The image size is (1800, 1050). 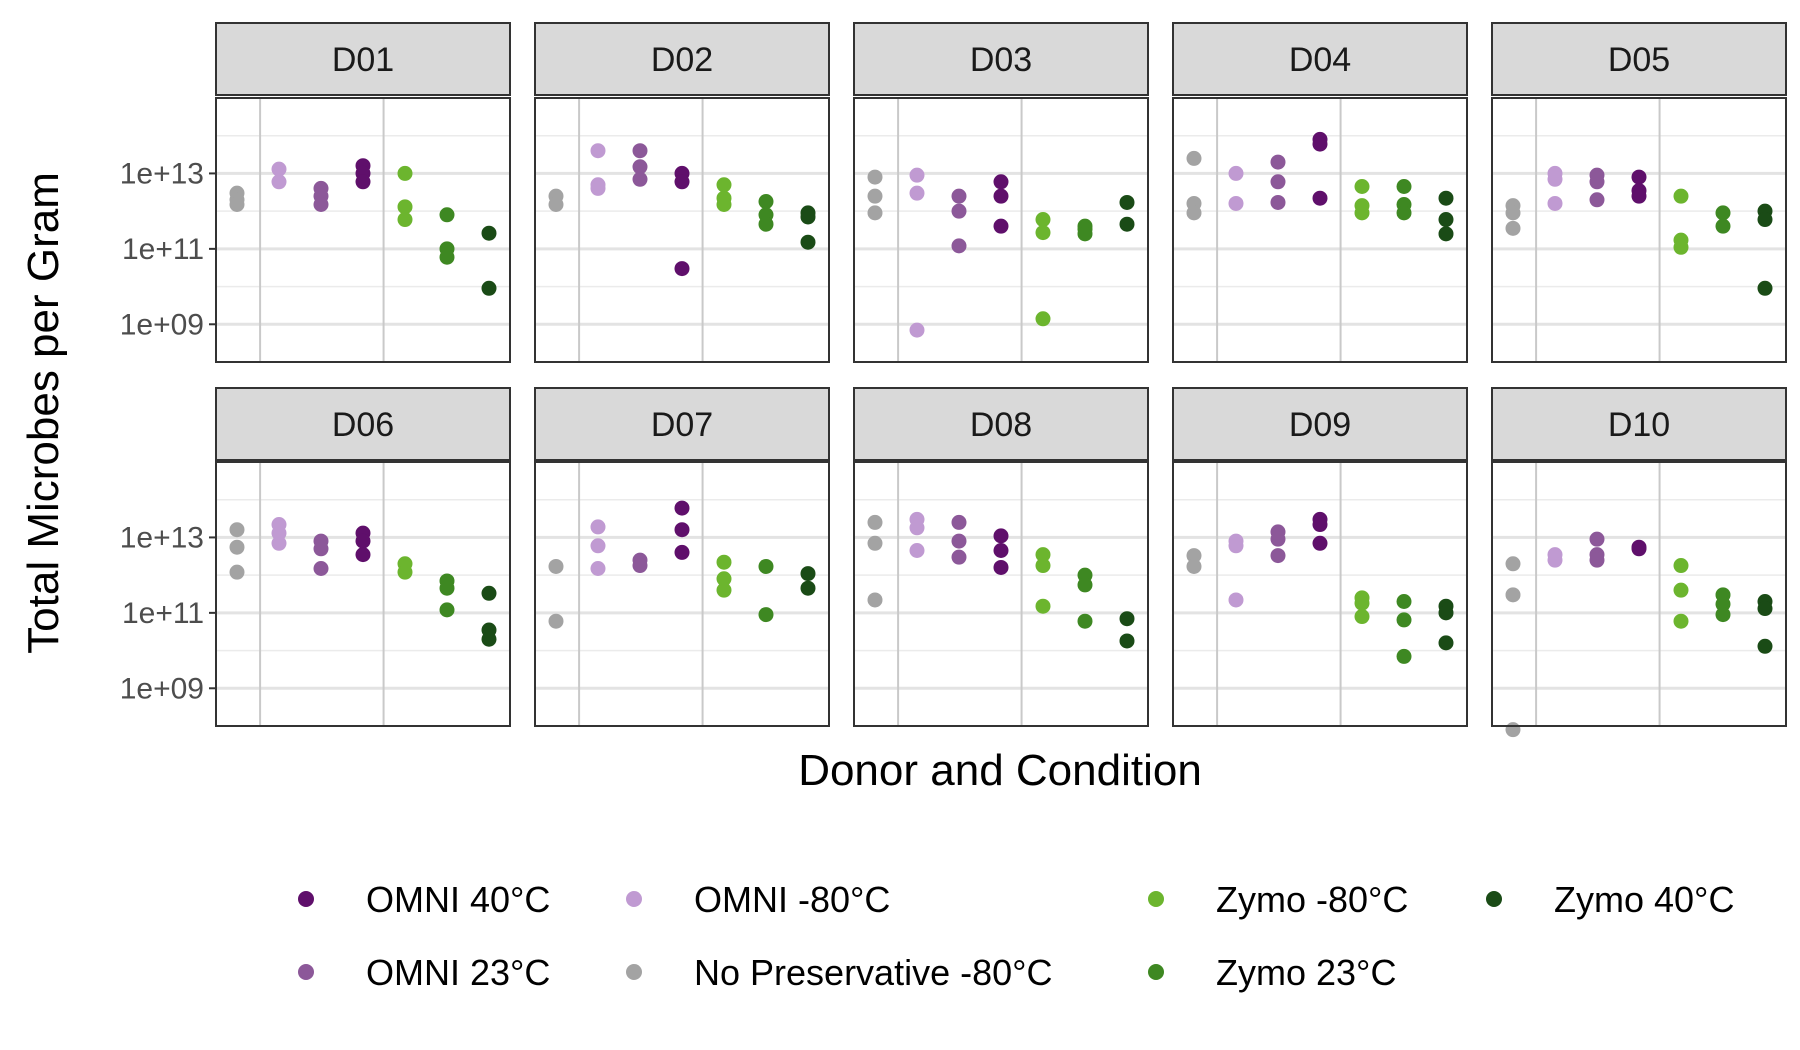 I want to click on facet-strip-label: D02, so click(x=682, y=60).